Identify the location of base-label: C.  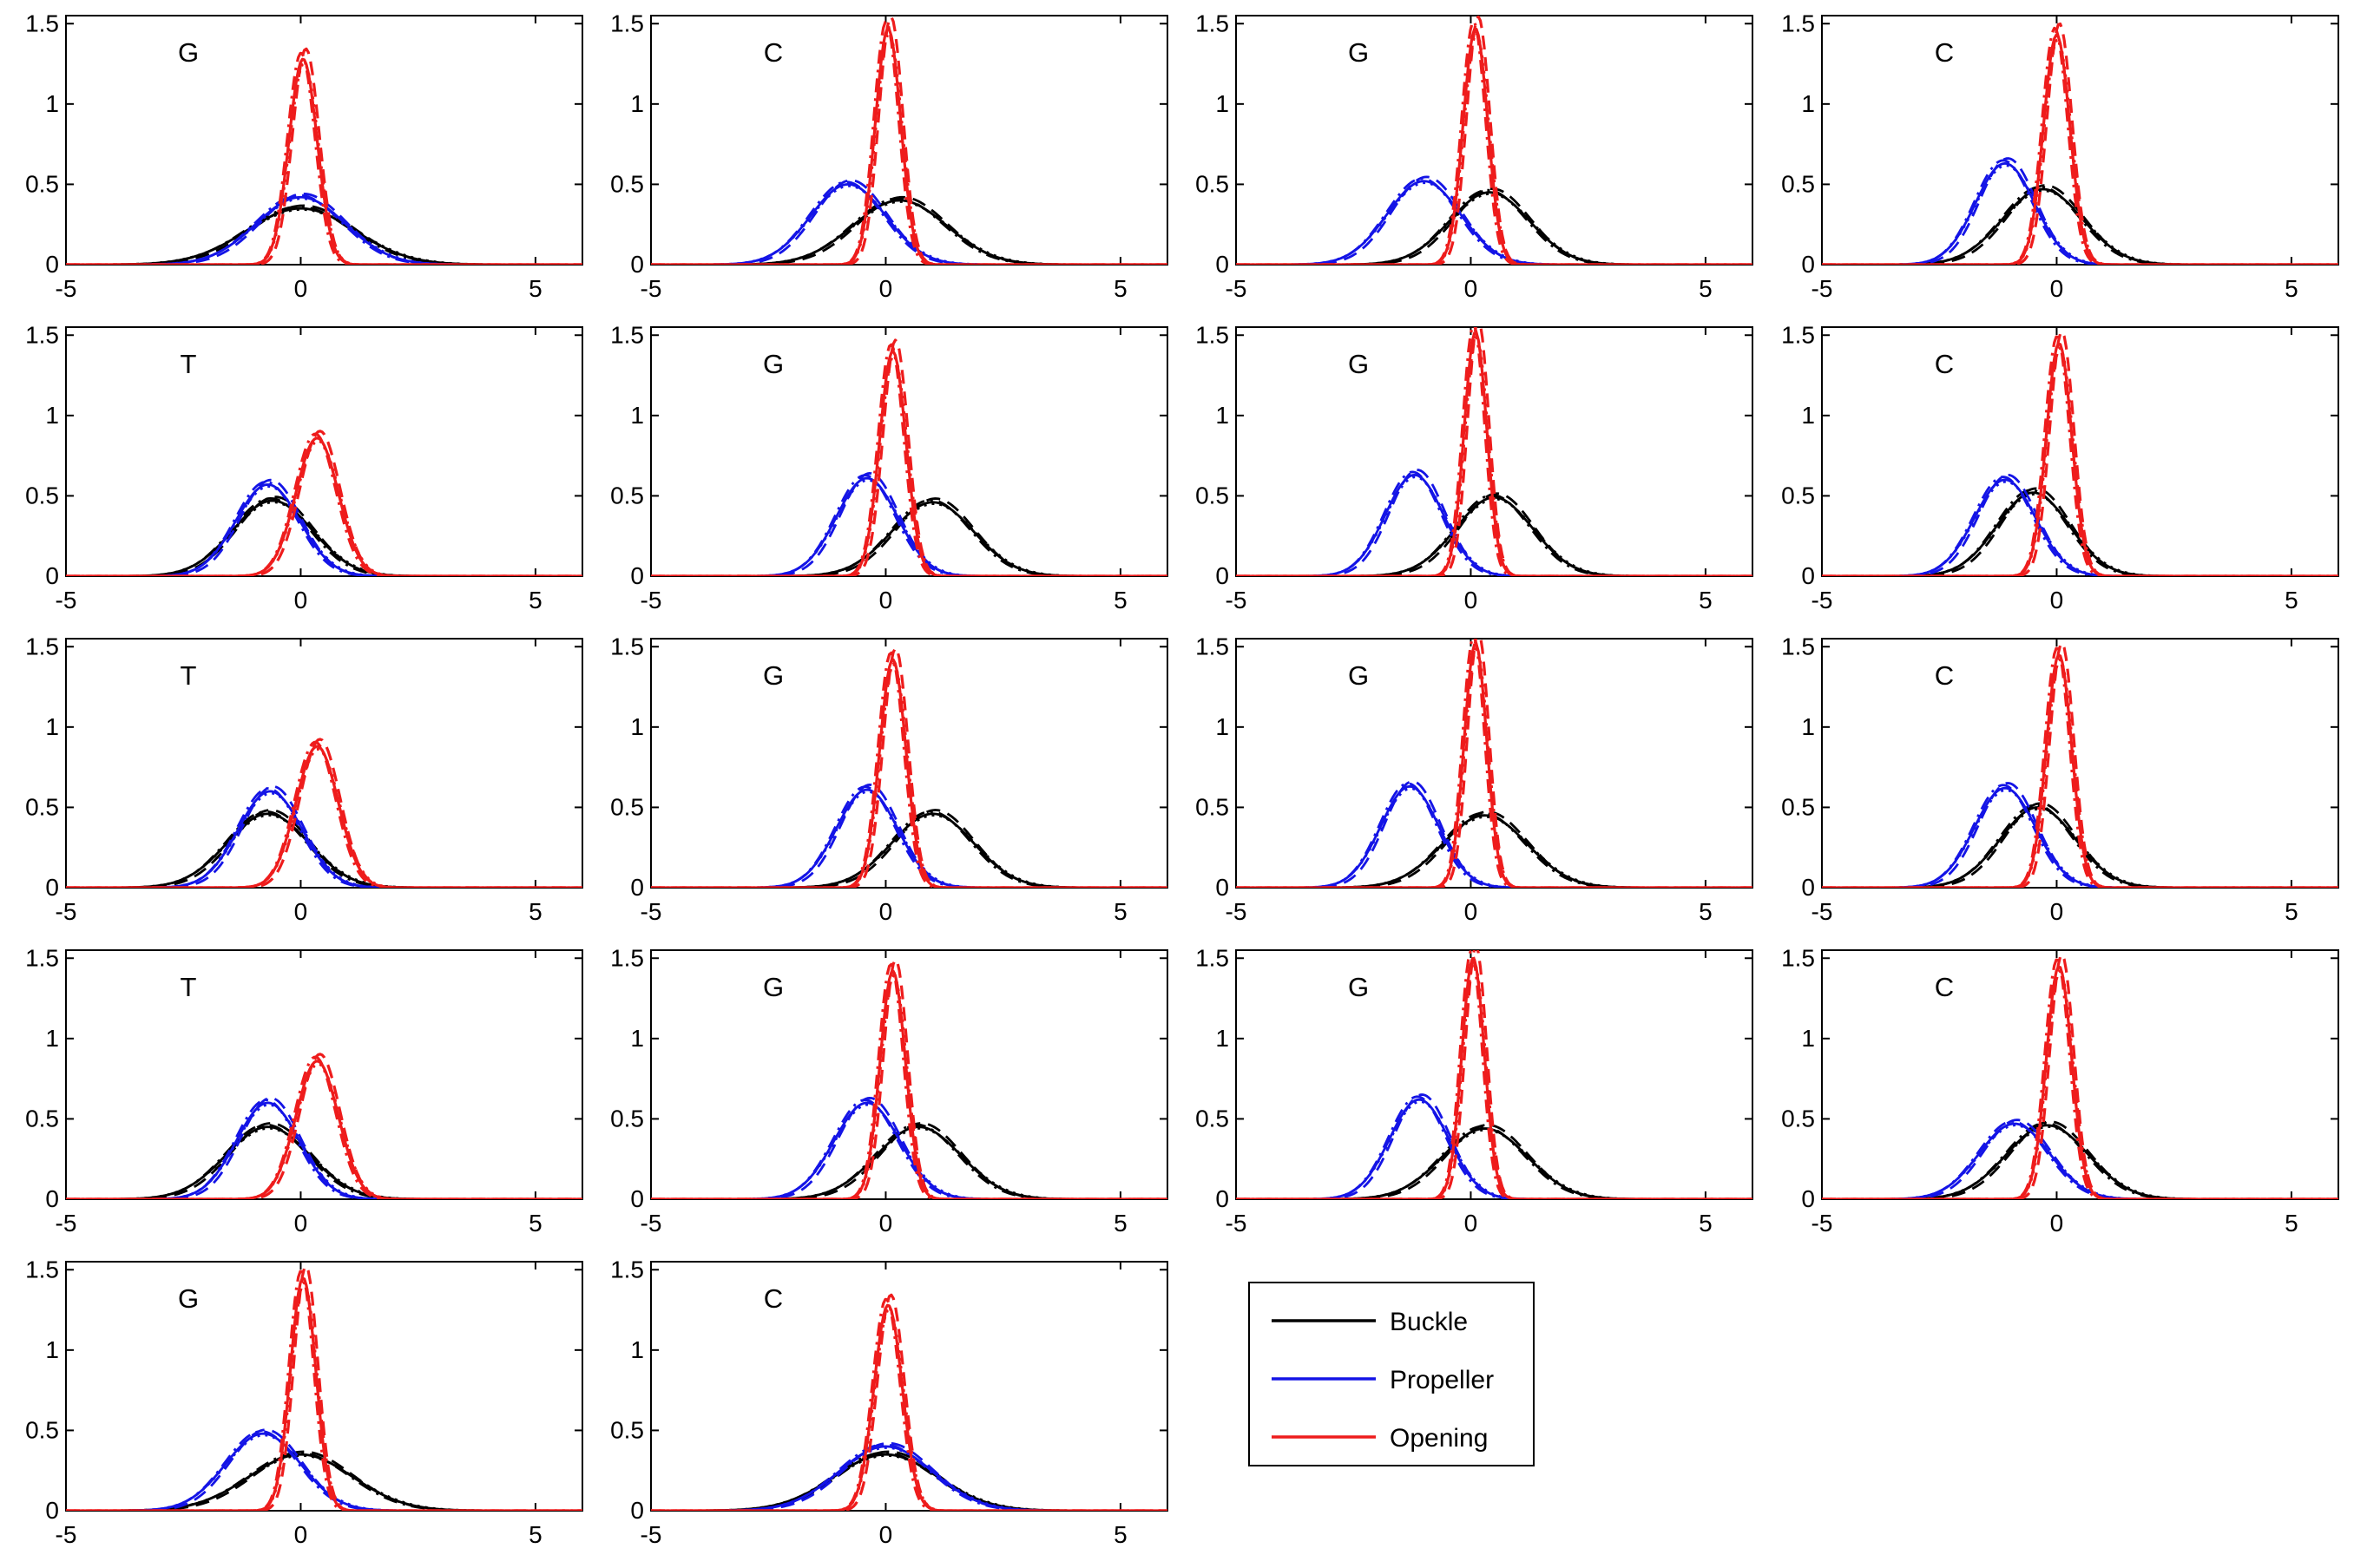
(1945, 675).